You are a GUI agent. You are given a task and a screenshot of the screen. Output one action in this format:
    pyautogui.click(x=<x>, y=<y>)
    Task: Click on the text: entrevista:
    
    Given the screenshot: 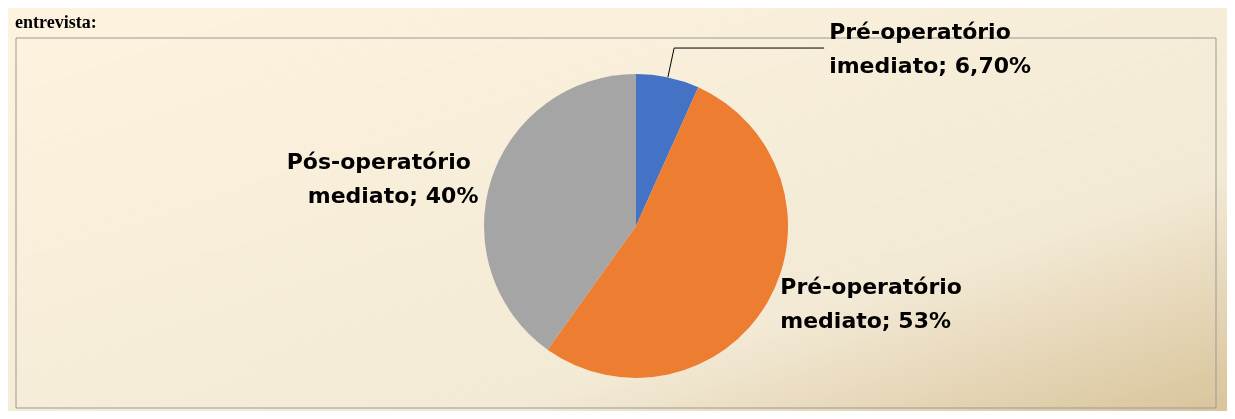 What is the action you would take?
    pyautogui.click(x=56, y=22)
    